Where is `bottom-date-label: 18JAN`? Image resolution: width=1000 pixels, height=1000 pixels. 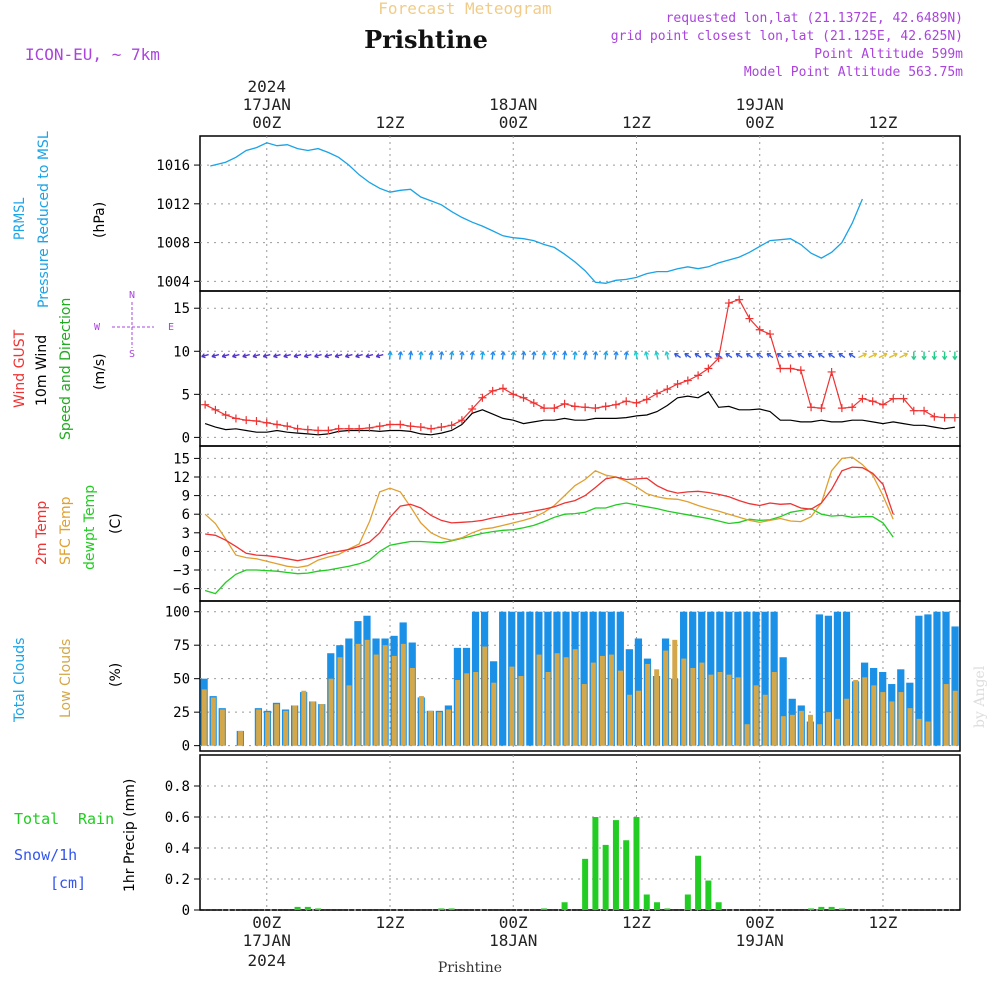
bottom-date-label: 18JAN is located at coordinates (513, 940).